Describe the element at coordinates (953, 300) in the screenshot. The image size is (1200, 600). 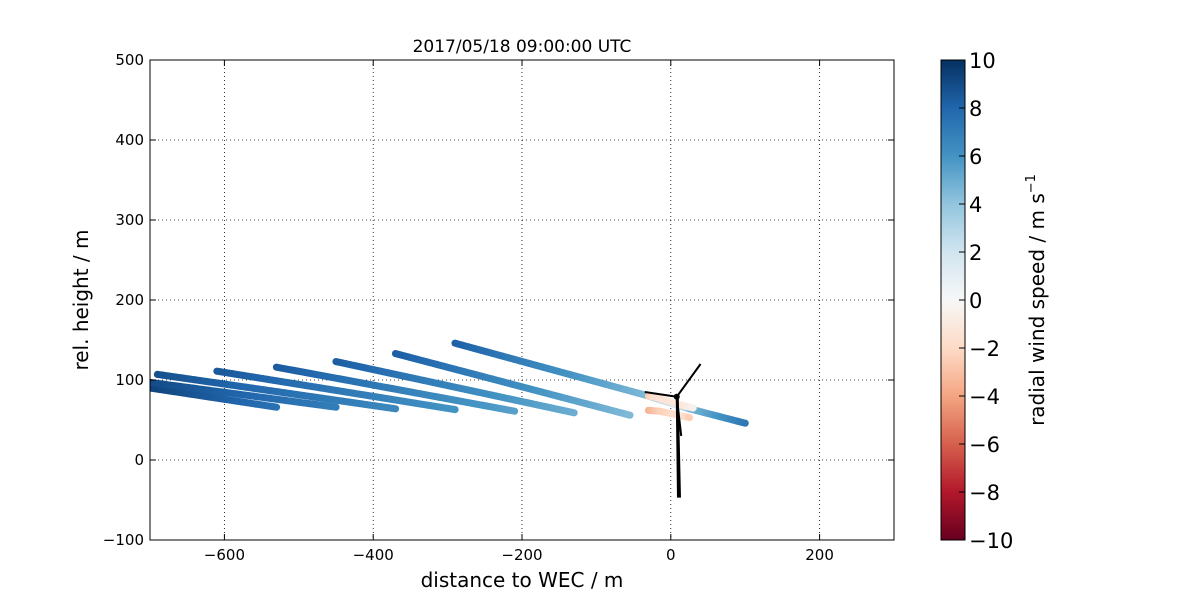
I see `colorbar` at that location.